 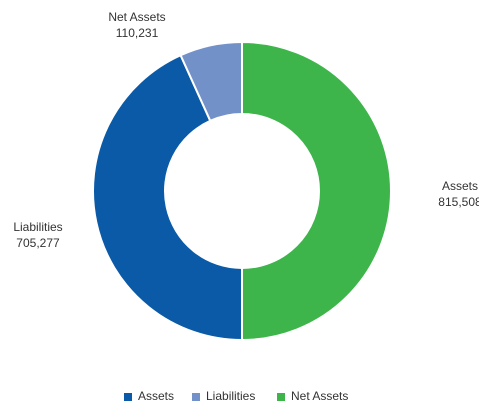 I want to click on legend-label: Net Assets, so click(x=319, y=396).